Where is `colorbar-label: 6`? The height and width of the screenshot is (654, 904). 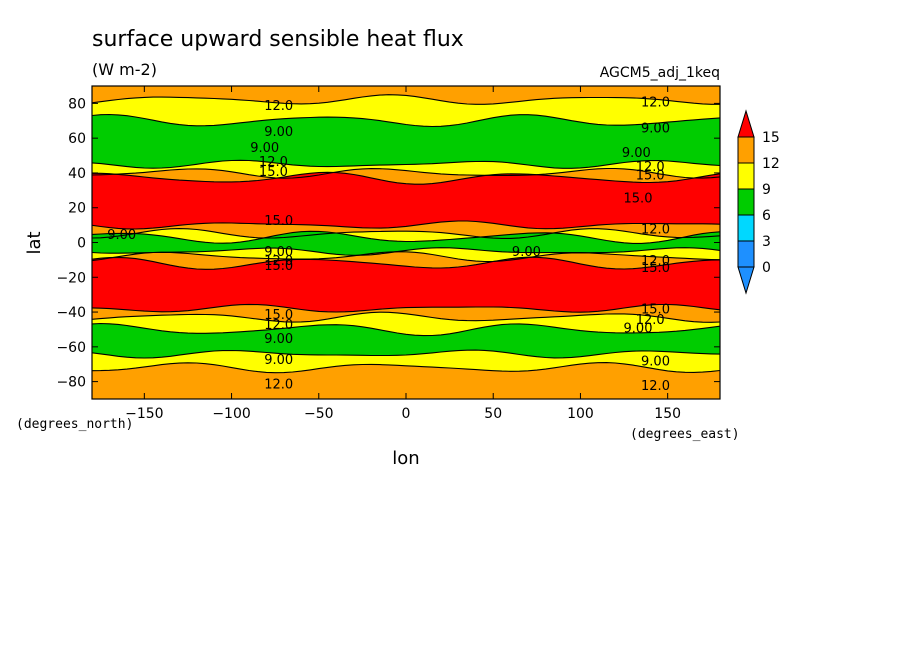
colorbar-label: 6 is located at coordinates (766, 216).